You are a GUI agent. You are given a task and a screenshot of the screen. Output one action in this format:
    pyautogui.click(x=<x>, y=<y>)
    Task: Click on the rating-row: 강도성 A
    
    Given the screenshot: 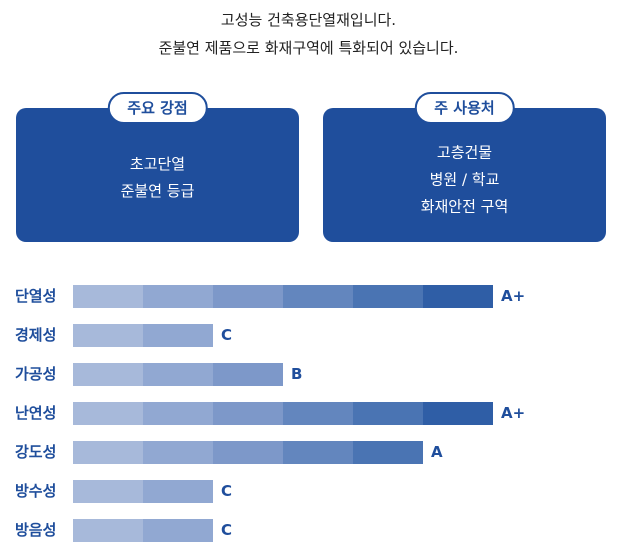 What is the action you would take?
    pyautogui.click(x=308, y=452)
    